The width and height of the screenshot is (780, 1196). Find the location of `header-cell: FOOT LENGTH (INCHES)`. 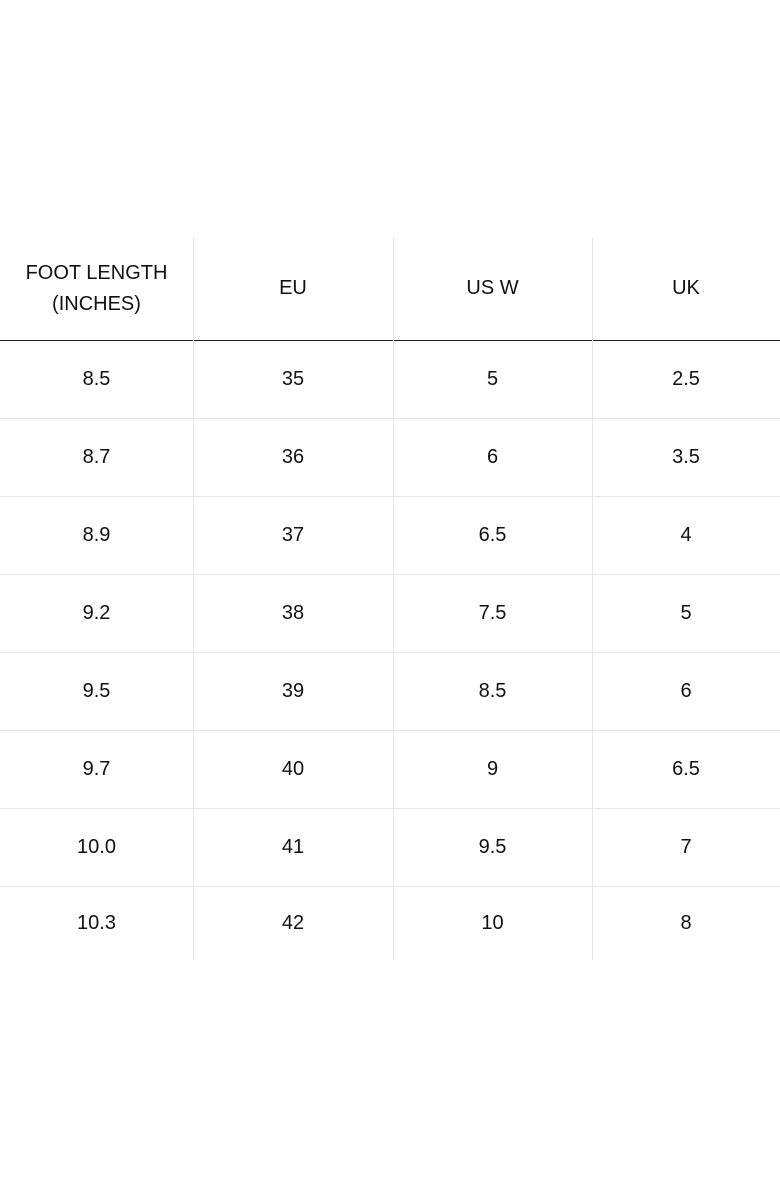

header-cell: FOOT LENGTH (INCHES) is located at coordinates (96, 288).